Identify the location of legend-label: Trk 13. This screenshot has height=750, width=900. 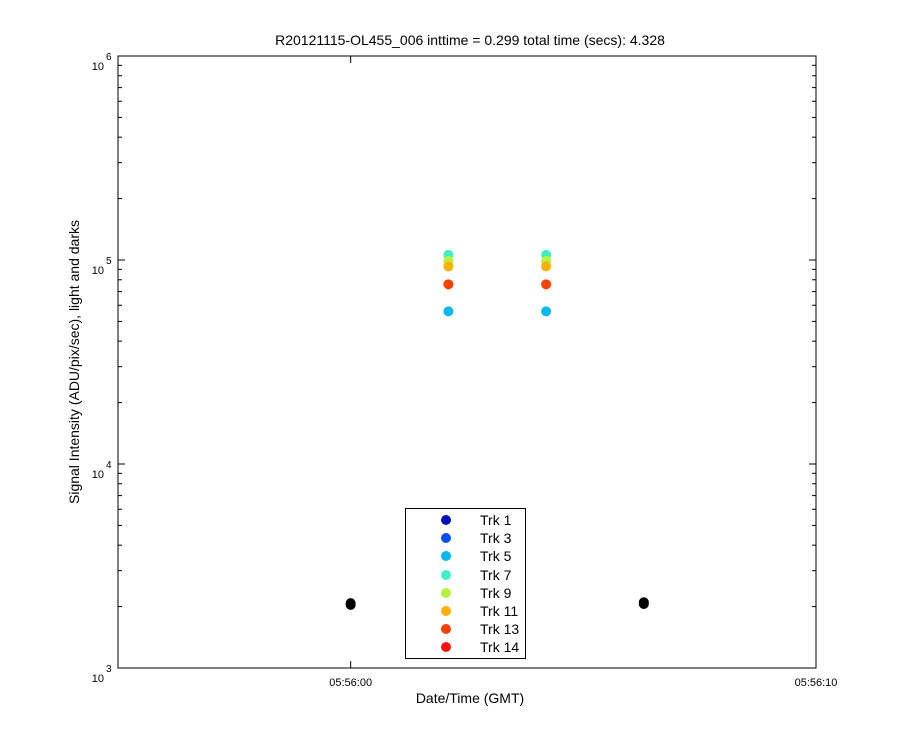
(500, 629).